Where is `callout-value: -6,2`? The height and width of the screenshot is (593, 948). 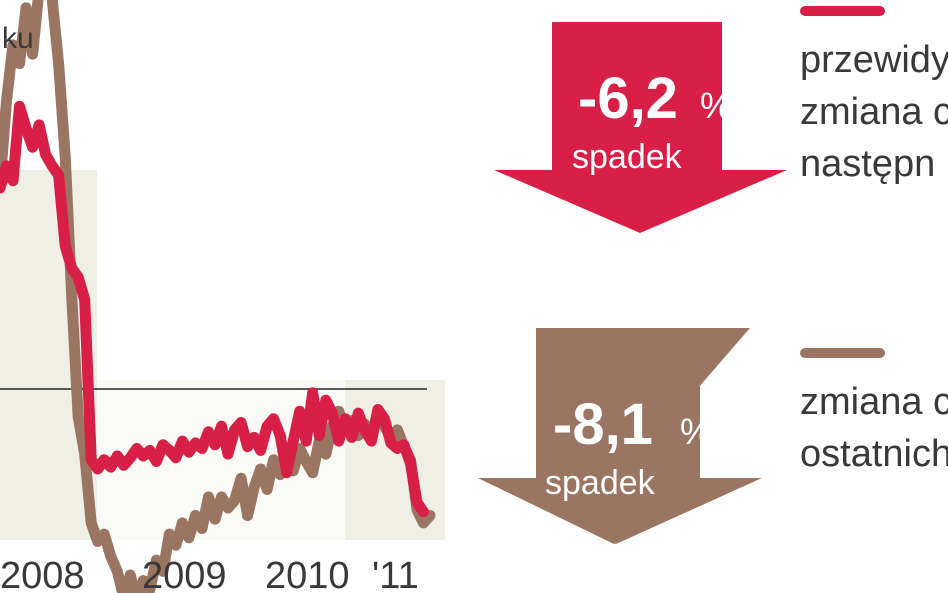
callout-value: -6,2 is located at coordinates (628, 98).